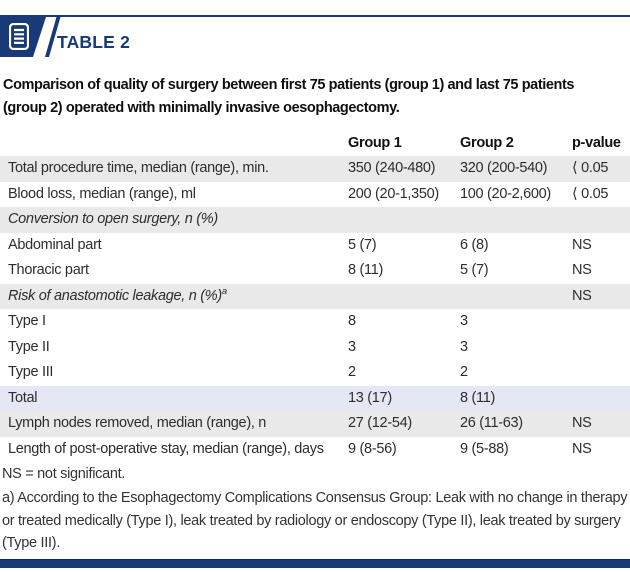 The image size is (630, 572). I want to click on column-header-group1: Group 1, so click(375, 143).